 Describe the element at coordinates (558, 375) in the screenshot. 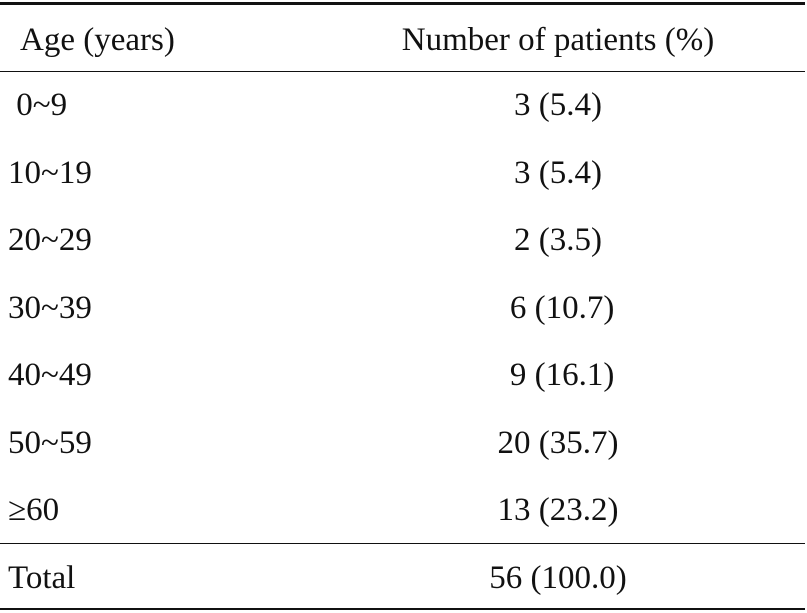

I see `patients-cell: 9 (16.1)` at that location.